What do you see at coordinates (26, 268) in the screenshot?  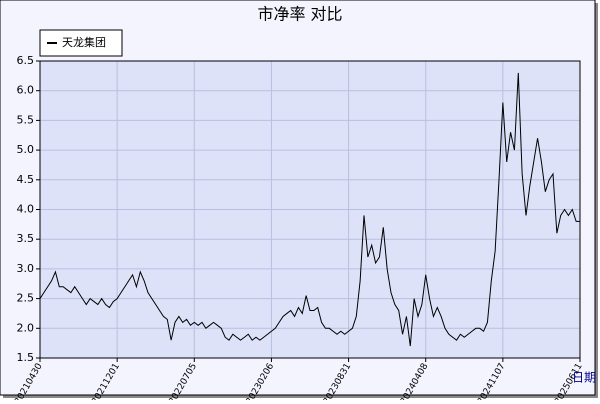 I see `y-tick-label: 3.0` at bounding box center [26, 268].